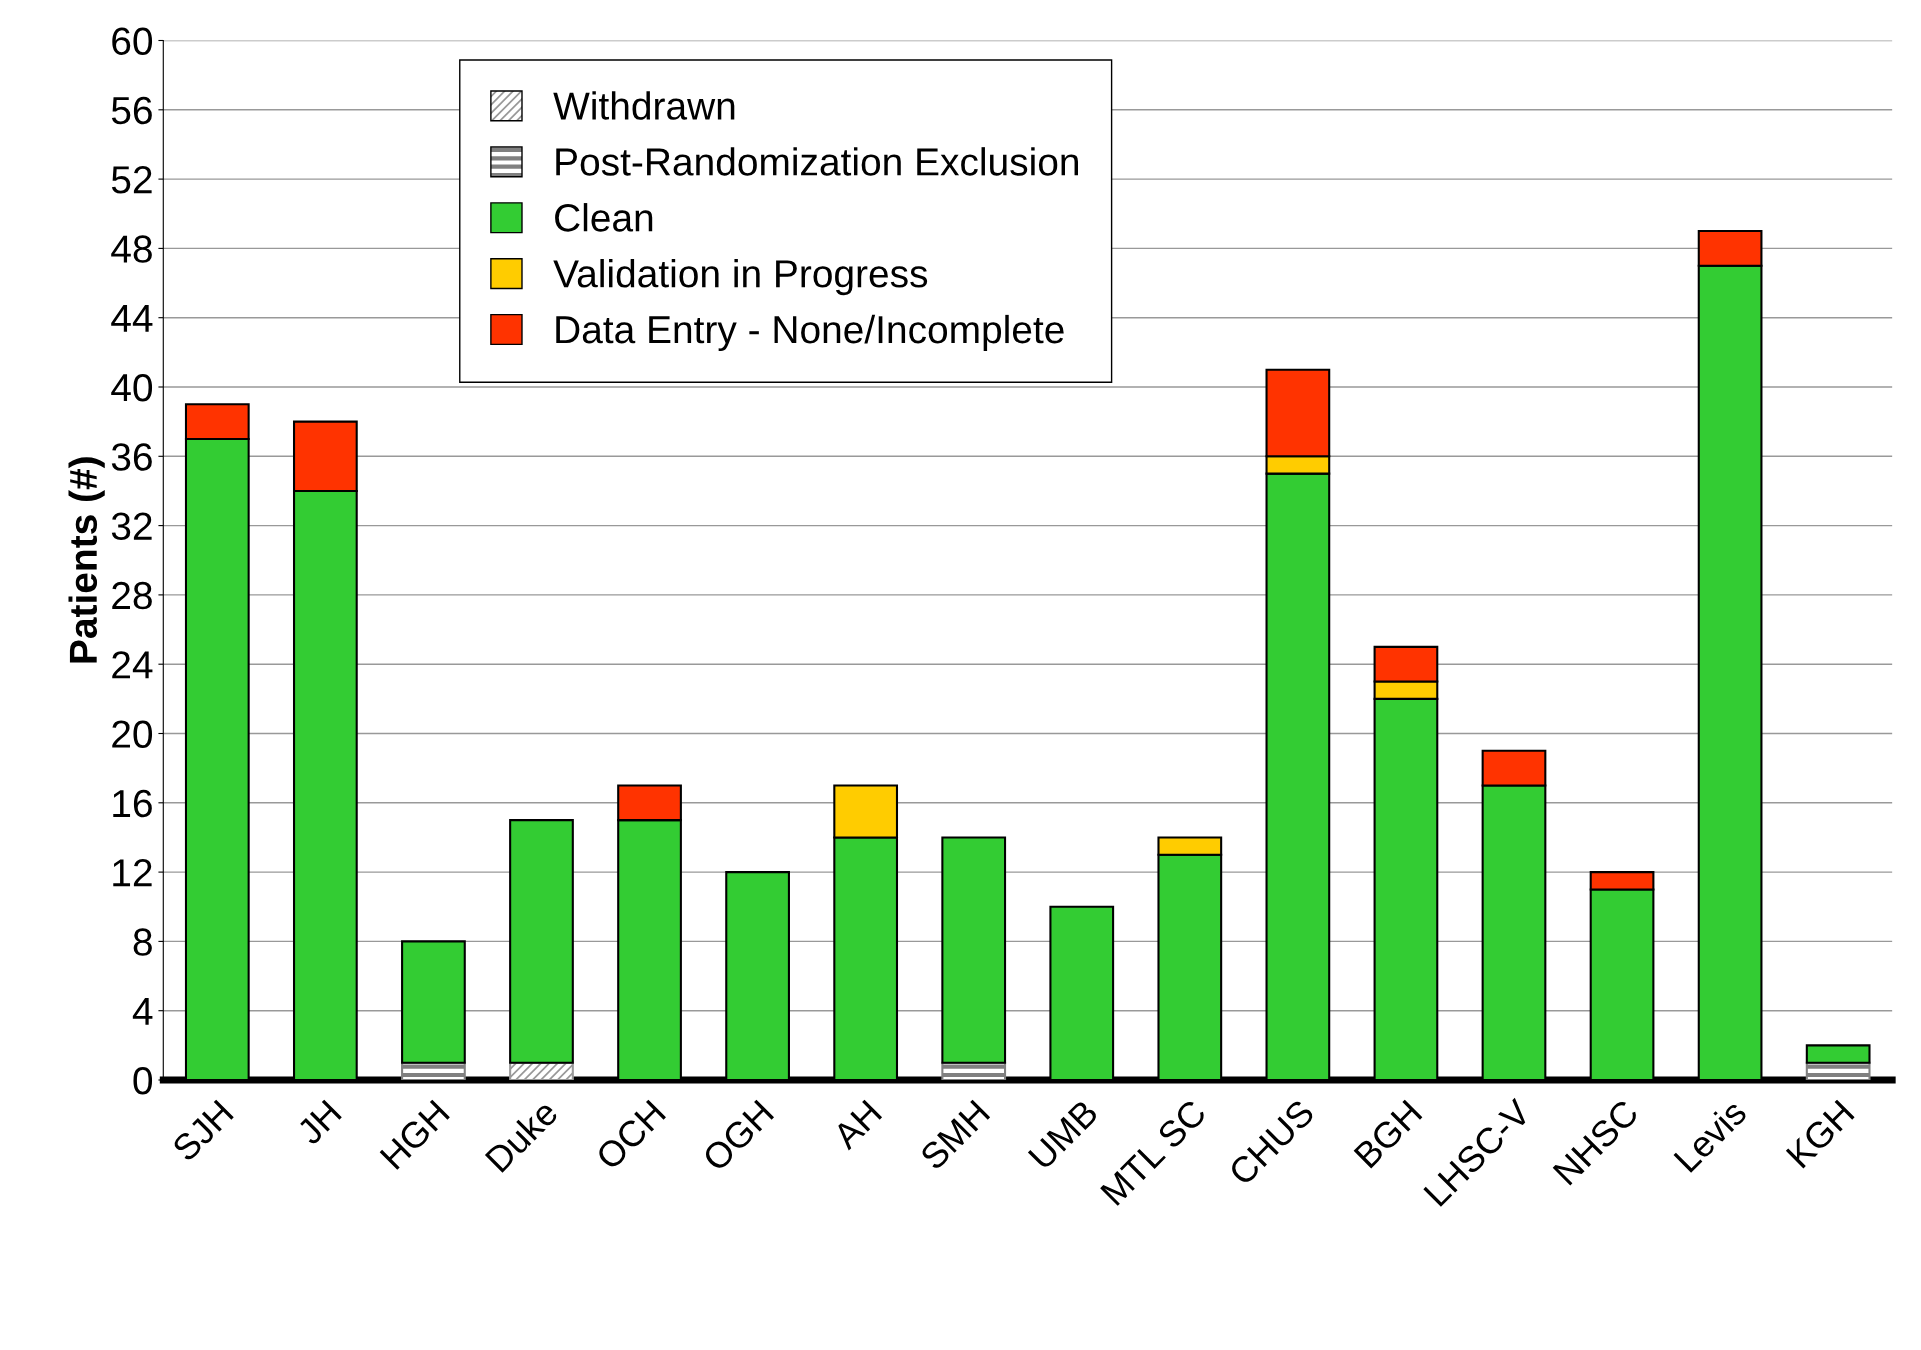 This screenshot has height=1350, width=1921. Describe the element at coordinates (131, 457) in the screenshot. I see `y-tick-label: 36` at that location.